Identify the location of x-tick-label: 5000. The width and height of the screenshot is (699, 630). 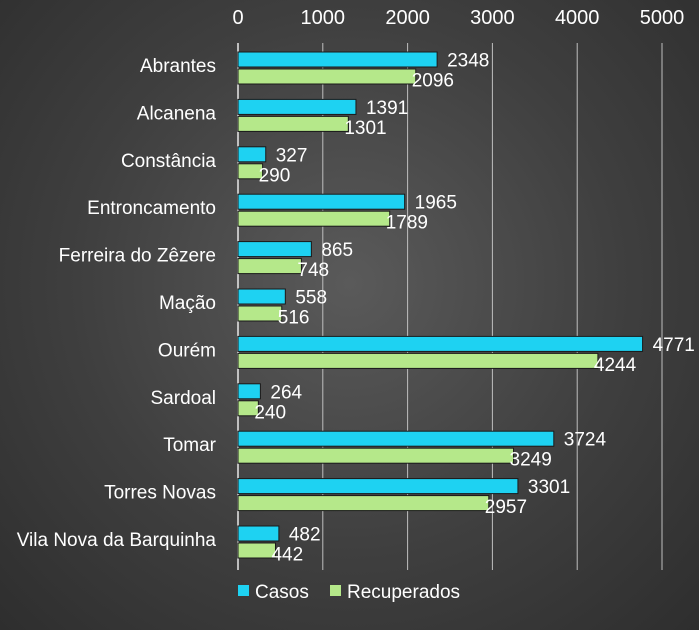
(662, 18).